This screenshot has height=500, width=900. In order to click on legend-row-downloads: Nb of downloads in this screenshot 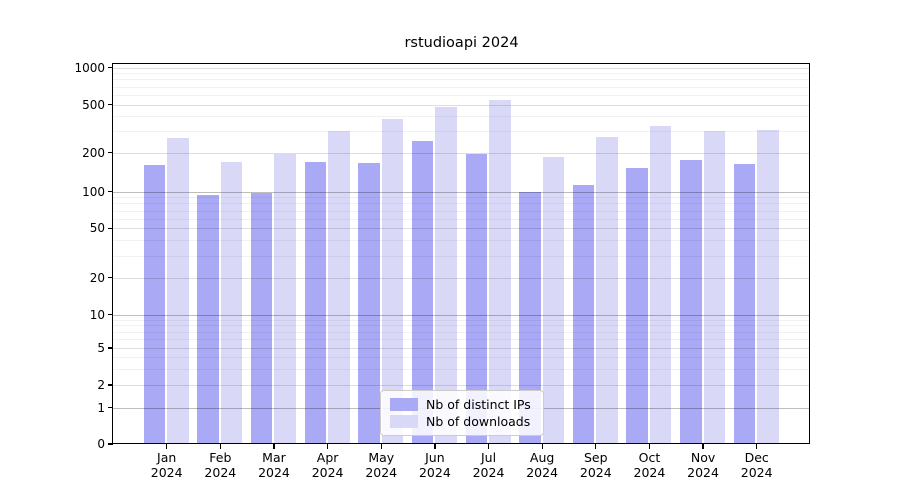, I will do `click(462, 421)`.